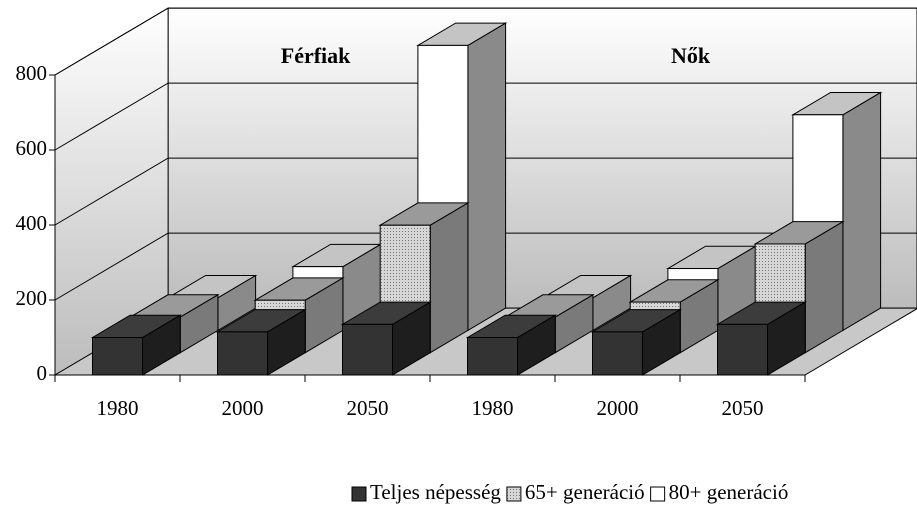 Image resolution: width=917 pixels, height=514 pixels. Describe the element at coordinates (585, 492) in the screenshot. I see `legend-label: 65+ generáció` at that location.